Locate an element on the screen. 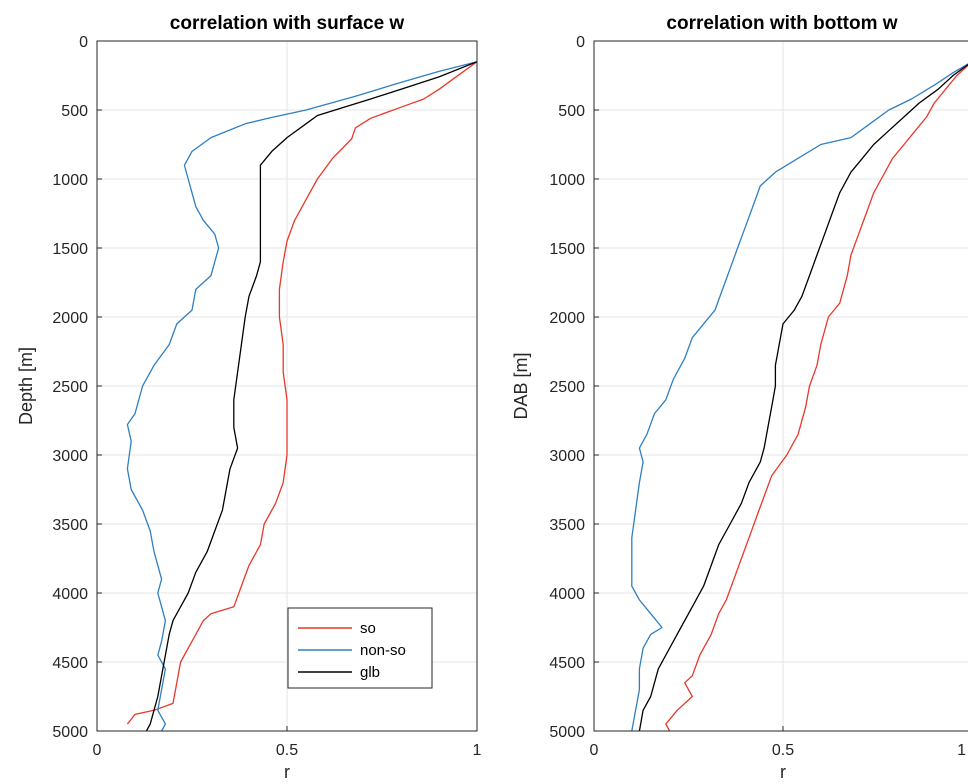 The width and height of the screenshot is (968, 784). x-tick-labels-bottom: 0 0.5 1 is located at coordinates (778, 750).